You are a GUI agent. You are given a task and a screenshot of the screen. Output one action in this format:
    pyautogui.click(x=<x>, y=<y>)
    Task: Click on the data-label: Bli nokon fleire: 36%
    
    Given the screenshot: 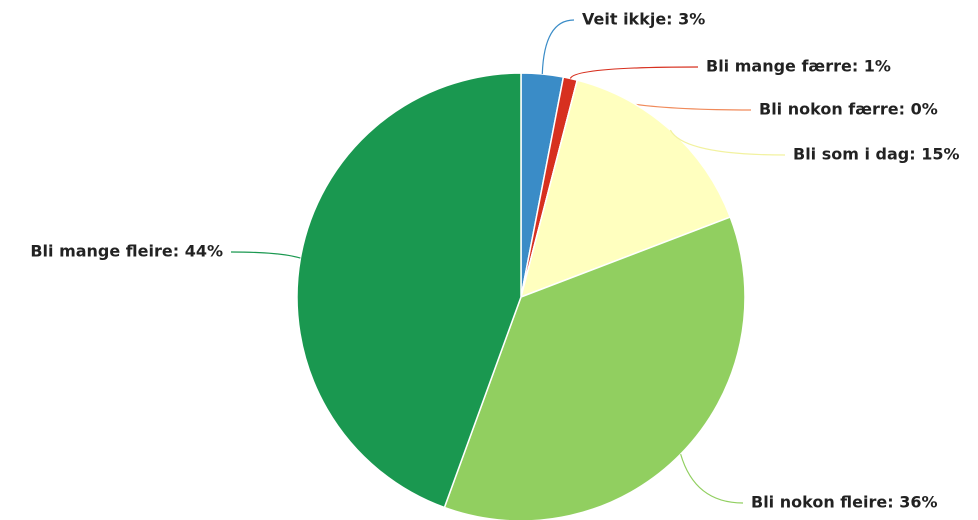 What is the action you would take?
    pyautogui.click(x=844, y=502)
    